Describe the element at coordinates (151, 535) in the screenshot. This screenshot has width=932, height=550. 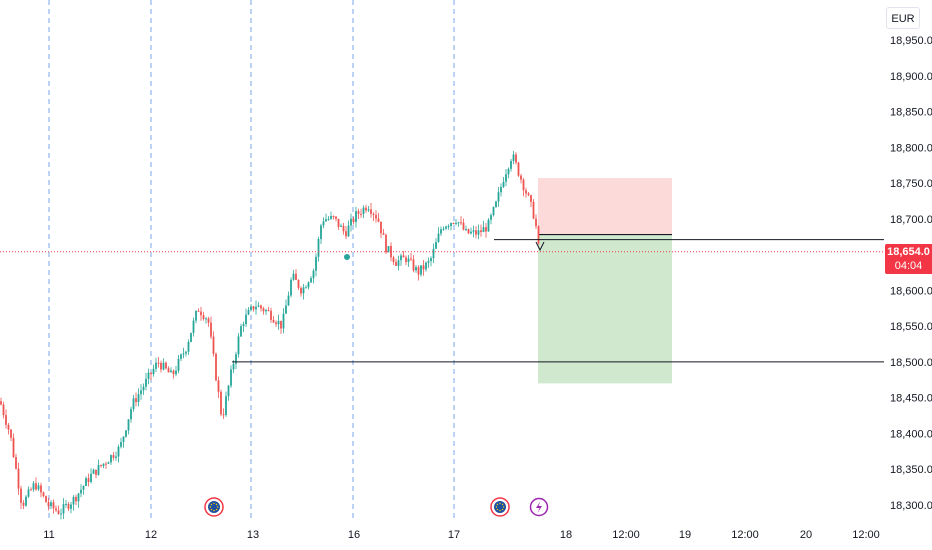
I see `time-tick-label: 12` at that location.